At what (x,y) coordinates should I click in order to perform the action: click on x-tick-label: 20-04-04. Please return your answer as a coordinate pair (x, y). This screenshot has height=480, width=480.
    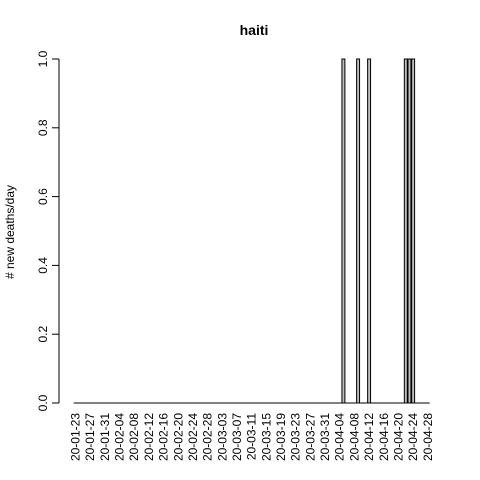
    Looking at the image, I should click on (340, 437).